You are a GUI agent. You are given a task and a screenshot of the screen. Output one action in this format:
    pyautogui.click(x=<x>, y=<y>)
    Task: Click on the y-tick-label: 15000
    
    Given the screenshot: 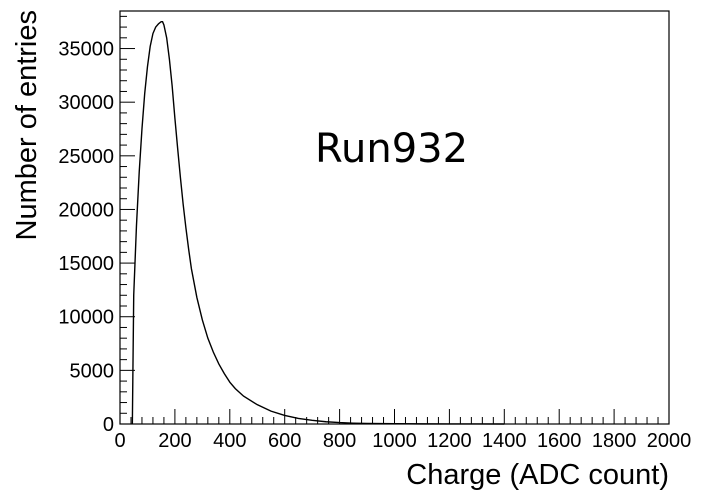 What is the action you would take?
    pyautogui.click(x=86, y=264)
    